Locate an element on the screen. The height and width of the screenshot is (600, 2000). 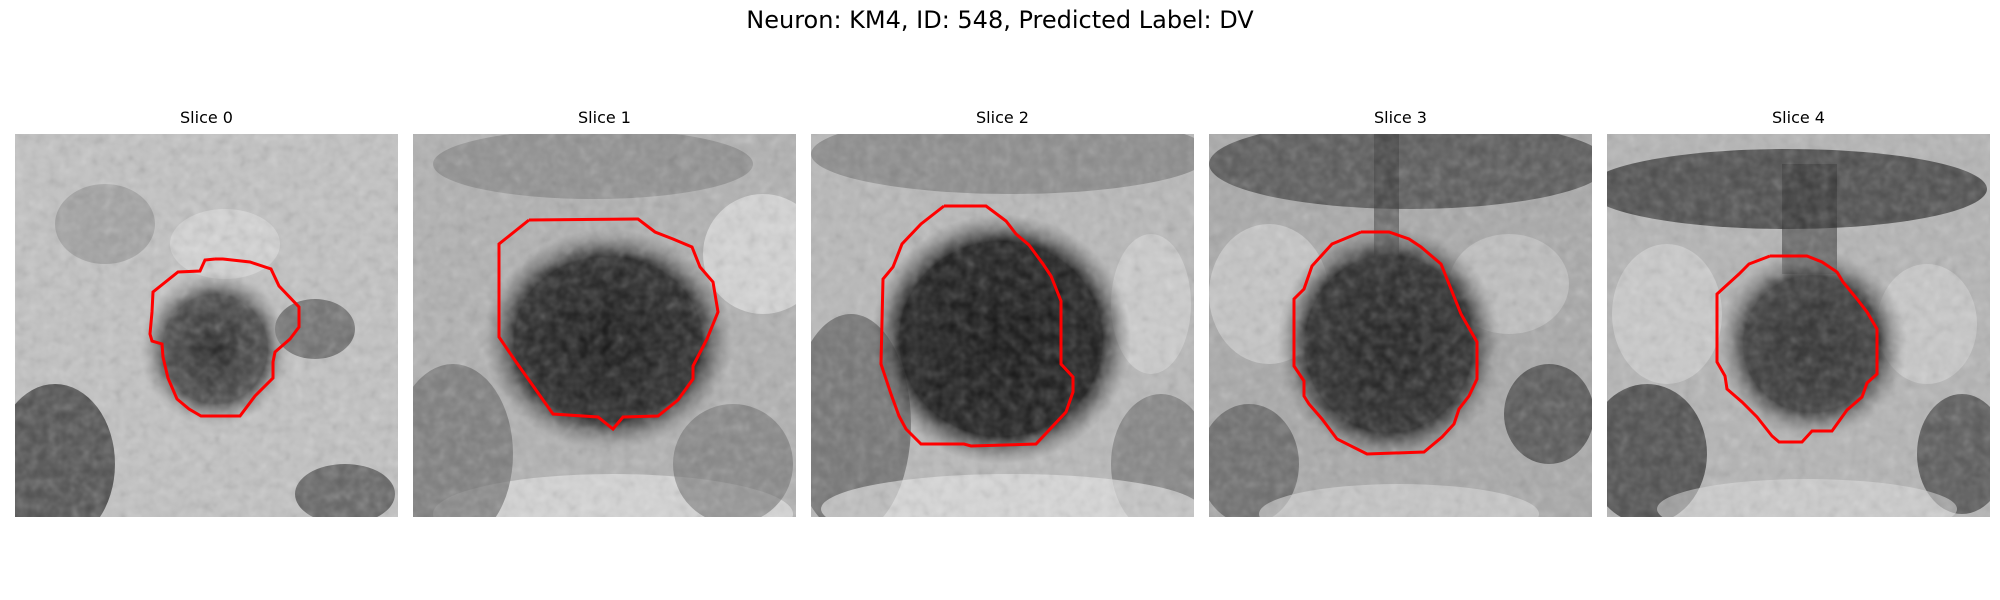
slice-panel-3: Slice 3 is located at coordinates (1400, 312).